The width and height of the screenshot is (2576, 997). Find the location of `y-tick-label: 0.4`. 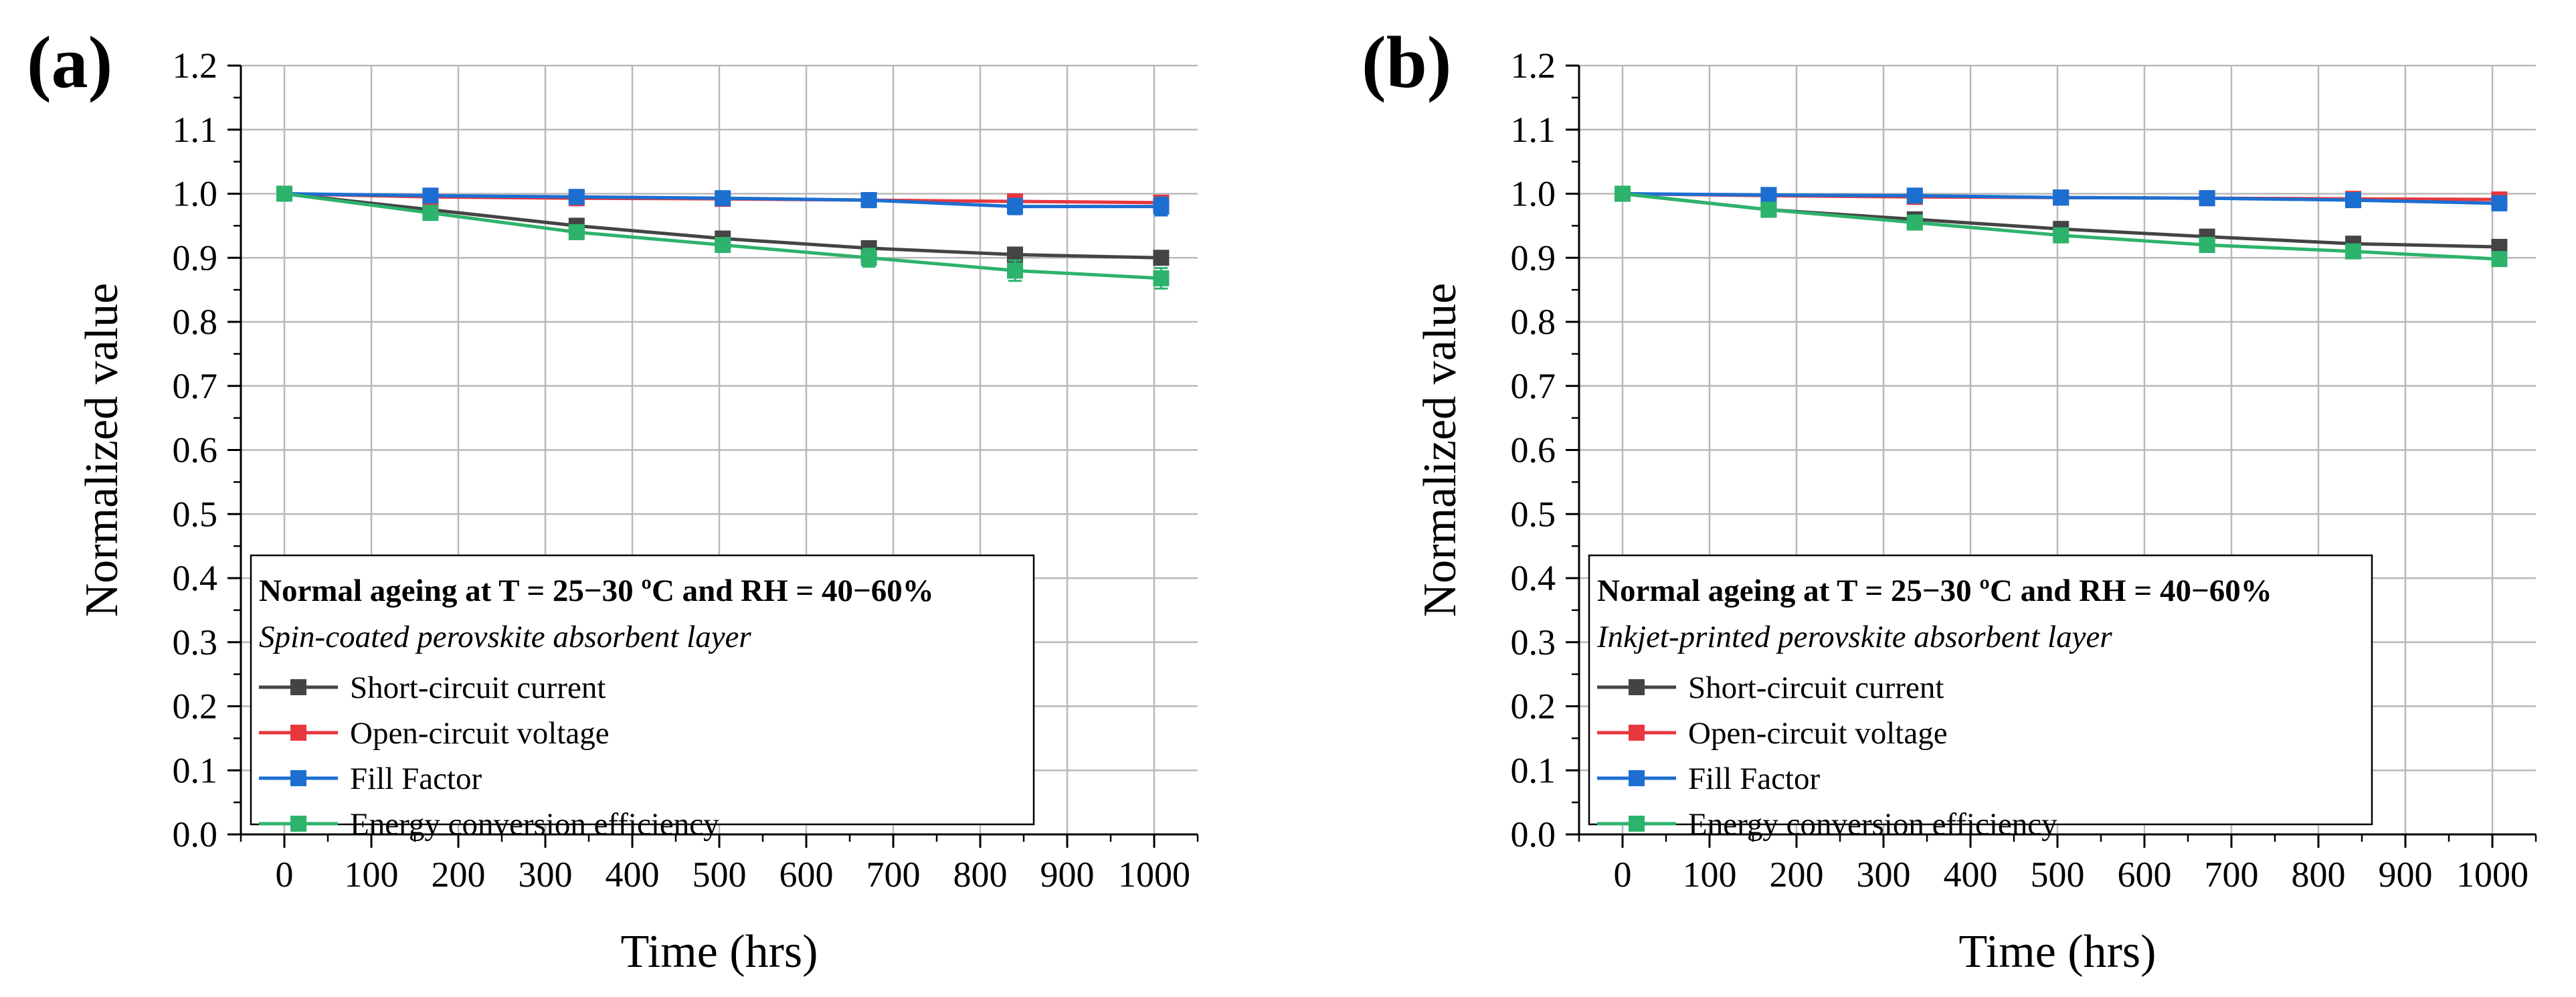

y-tick-label: 0.4 is located at coordinates (195, 578).